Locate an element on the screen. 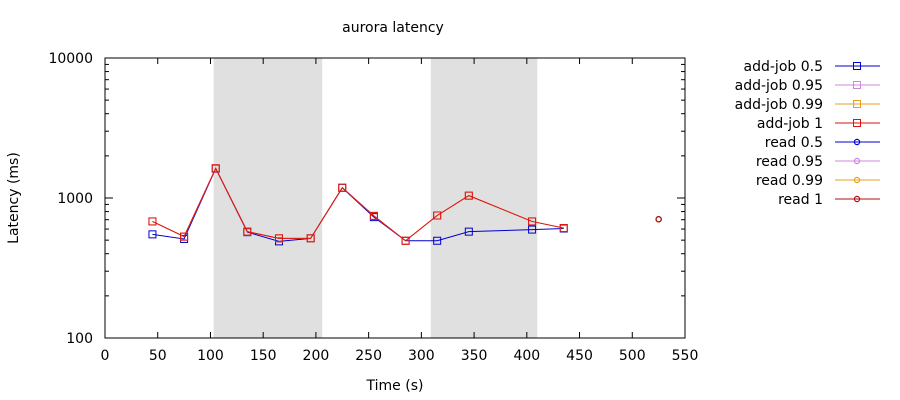 Image resolution: width=900 pixels, height=400 pixels. x-tick-label: 100 is located at coordinates (210, 356).